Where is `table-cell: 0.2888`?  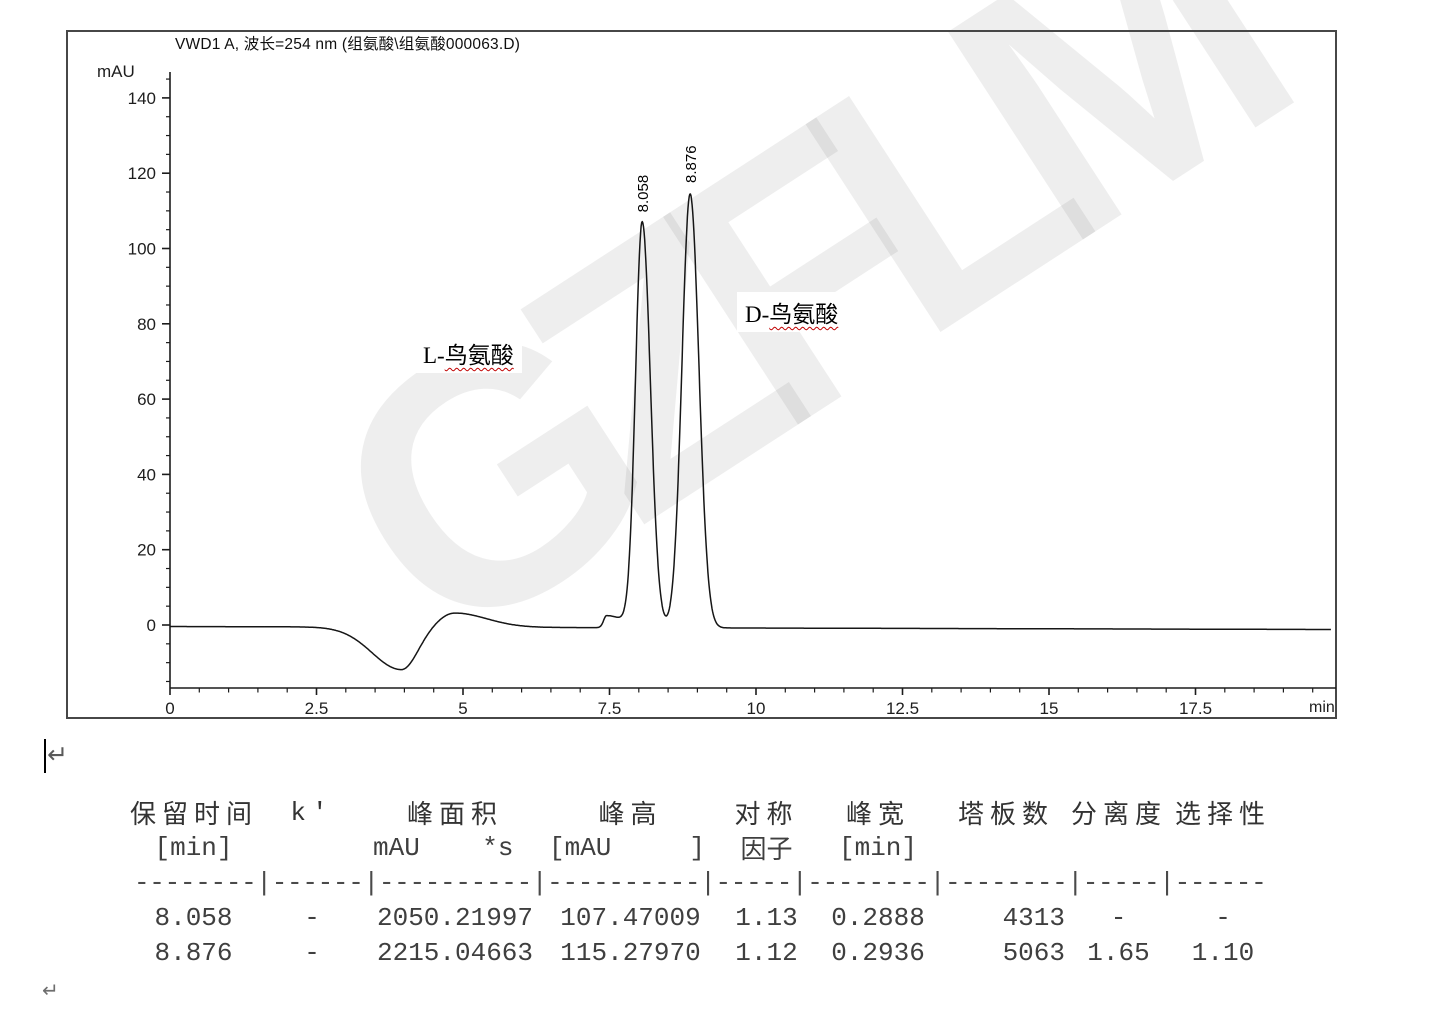
table-cell: 0.2888 is located at coordinates (878, 917).